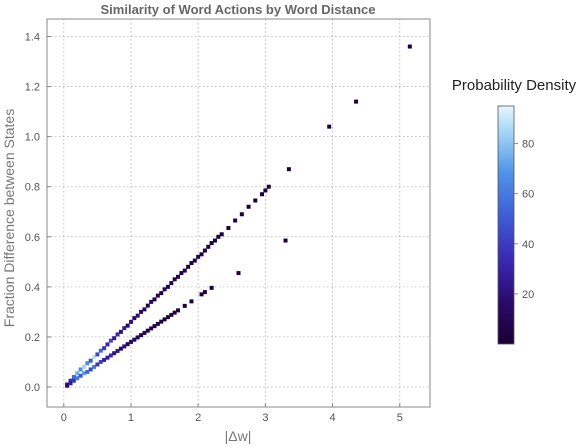 The height and width of the screenshot is (448, 585). Describe the element at coordinates (64, 418) in the screenshot. I see `x-tick-label: 0` at that location.